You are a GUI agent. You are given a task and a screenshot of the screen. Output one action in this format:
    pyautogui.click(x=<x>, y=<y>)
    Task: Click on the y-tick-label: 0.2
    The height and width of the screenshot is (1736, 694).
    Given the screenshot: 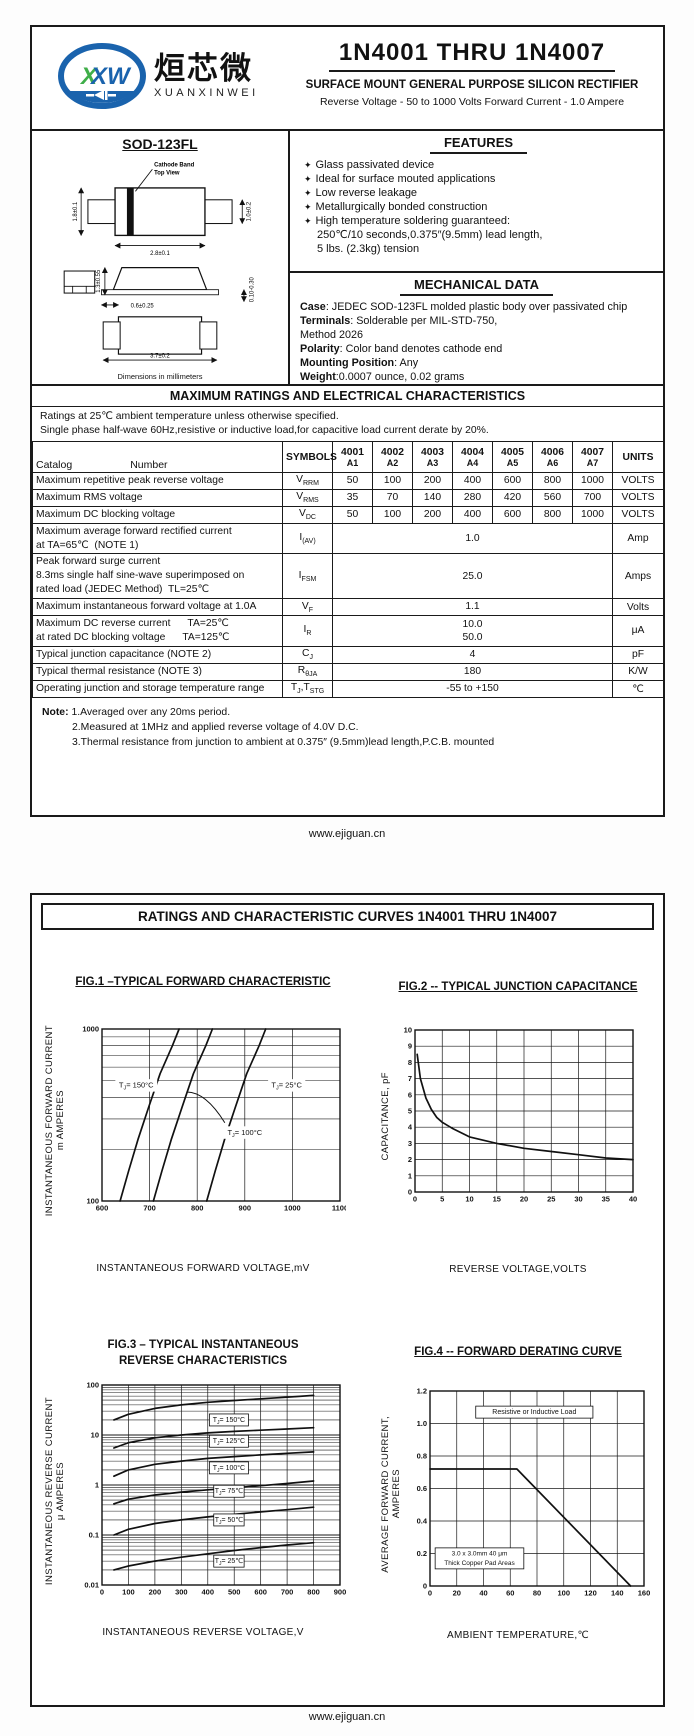 What is the action you would take?
    pyautogui.click(x=422, y=1553)
    